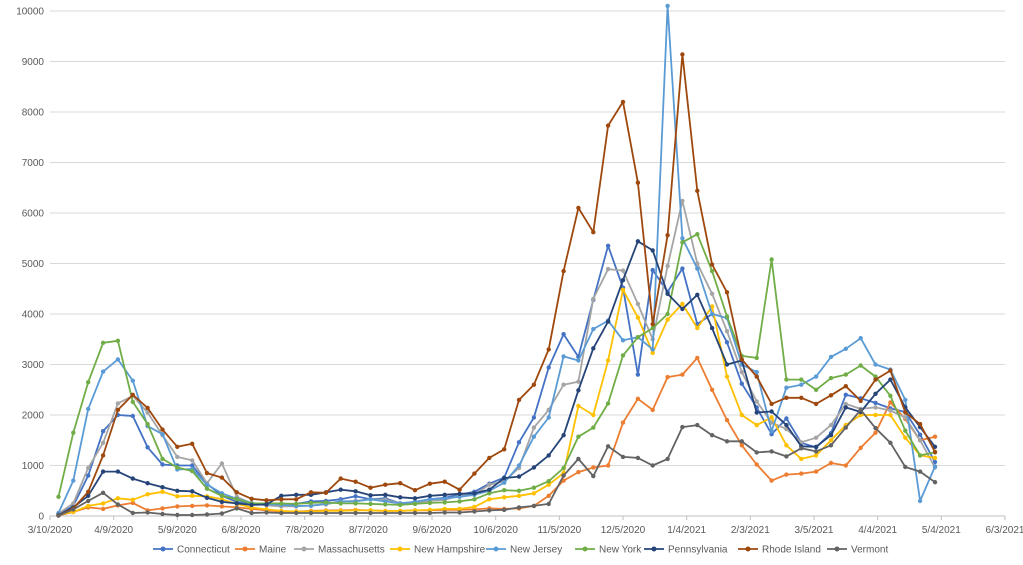 The height and width of the screenshot is (565, 1023). What do you see at coordinates (351, 550) in the screenshot?
I see `legend-label: Massachusetts` at bounding box center [351, 550].